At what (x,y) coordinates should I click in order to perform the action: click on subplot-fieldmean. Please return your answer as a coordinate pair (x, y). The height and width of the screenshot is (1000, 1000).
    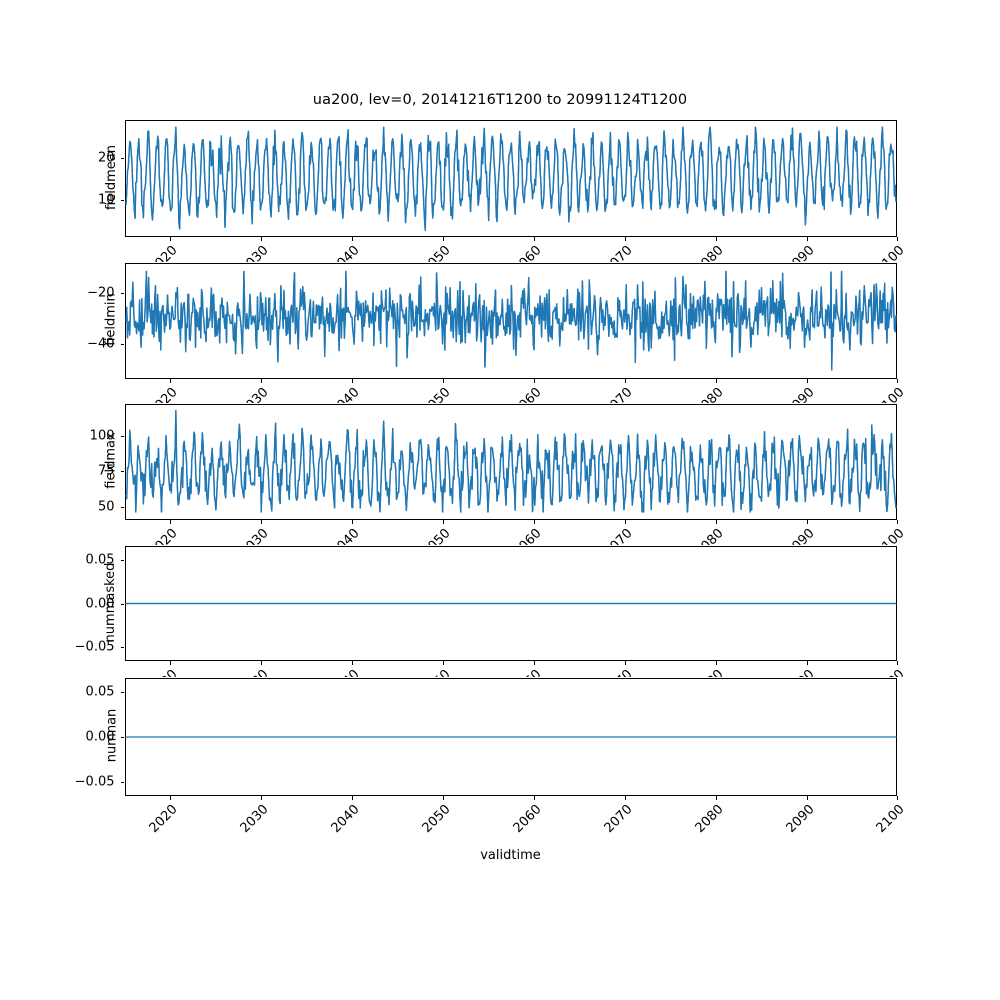
    Looking at the image, I should click on (510, 178).